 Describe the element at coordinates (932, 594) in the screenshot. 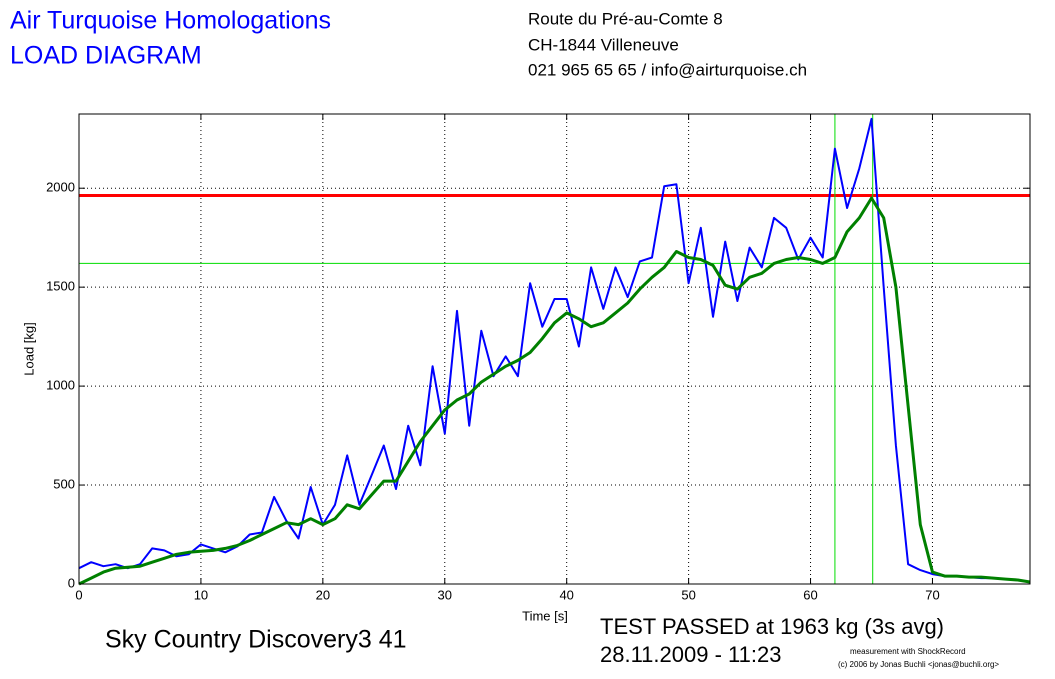

I see `x-tick-label: 70` at that location.